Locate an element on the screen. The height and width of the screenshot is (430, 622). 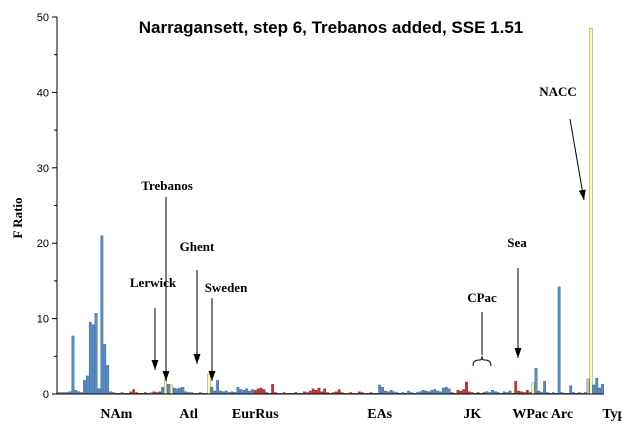
annotation-label-5: Sea is located at coordinates (517, 242).